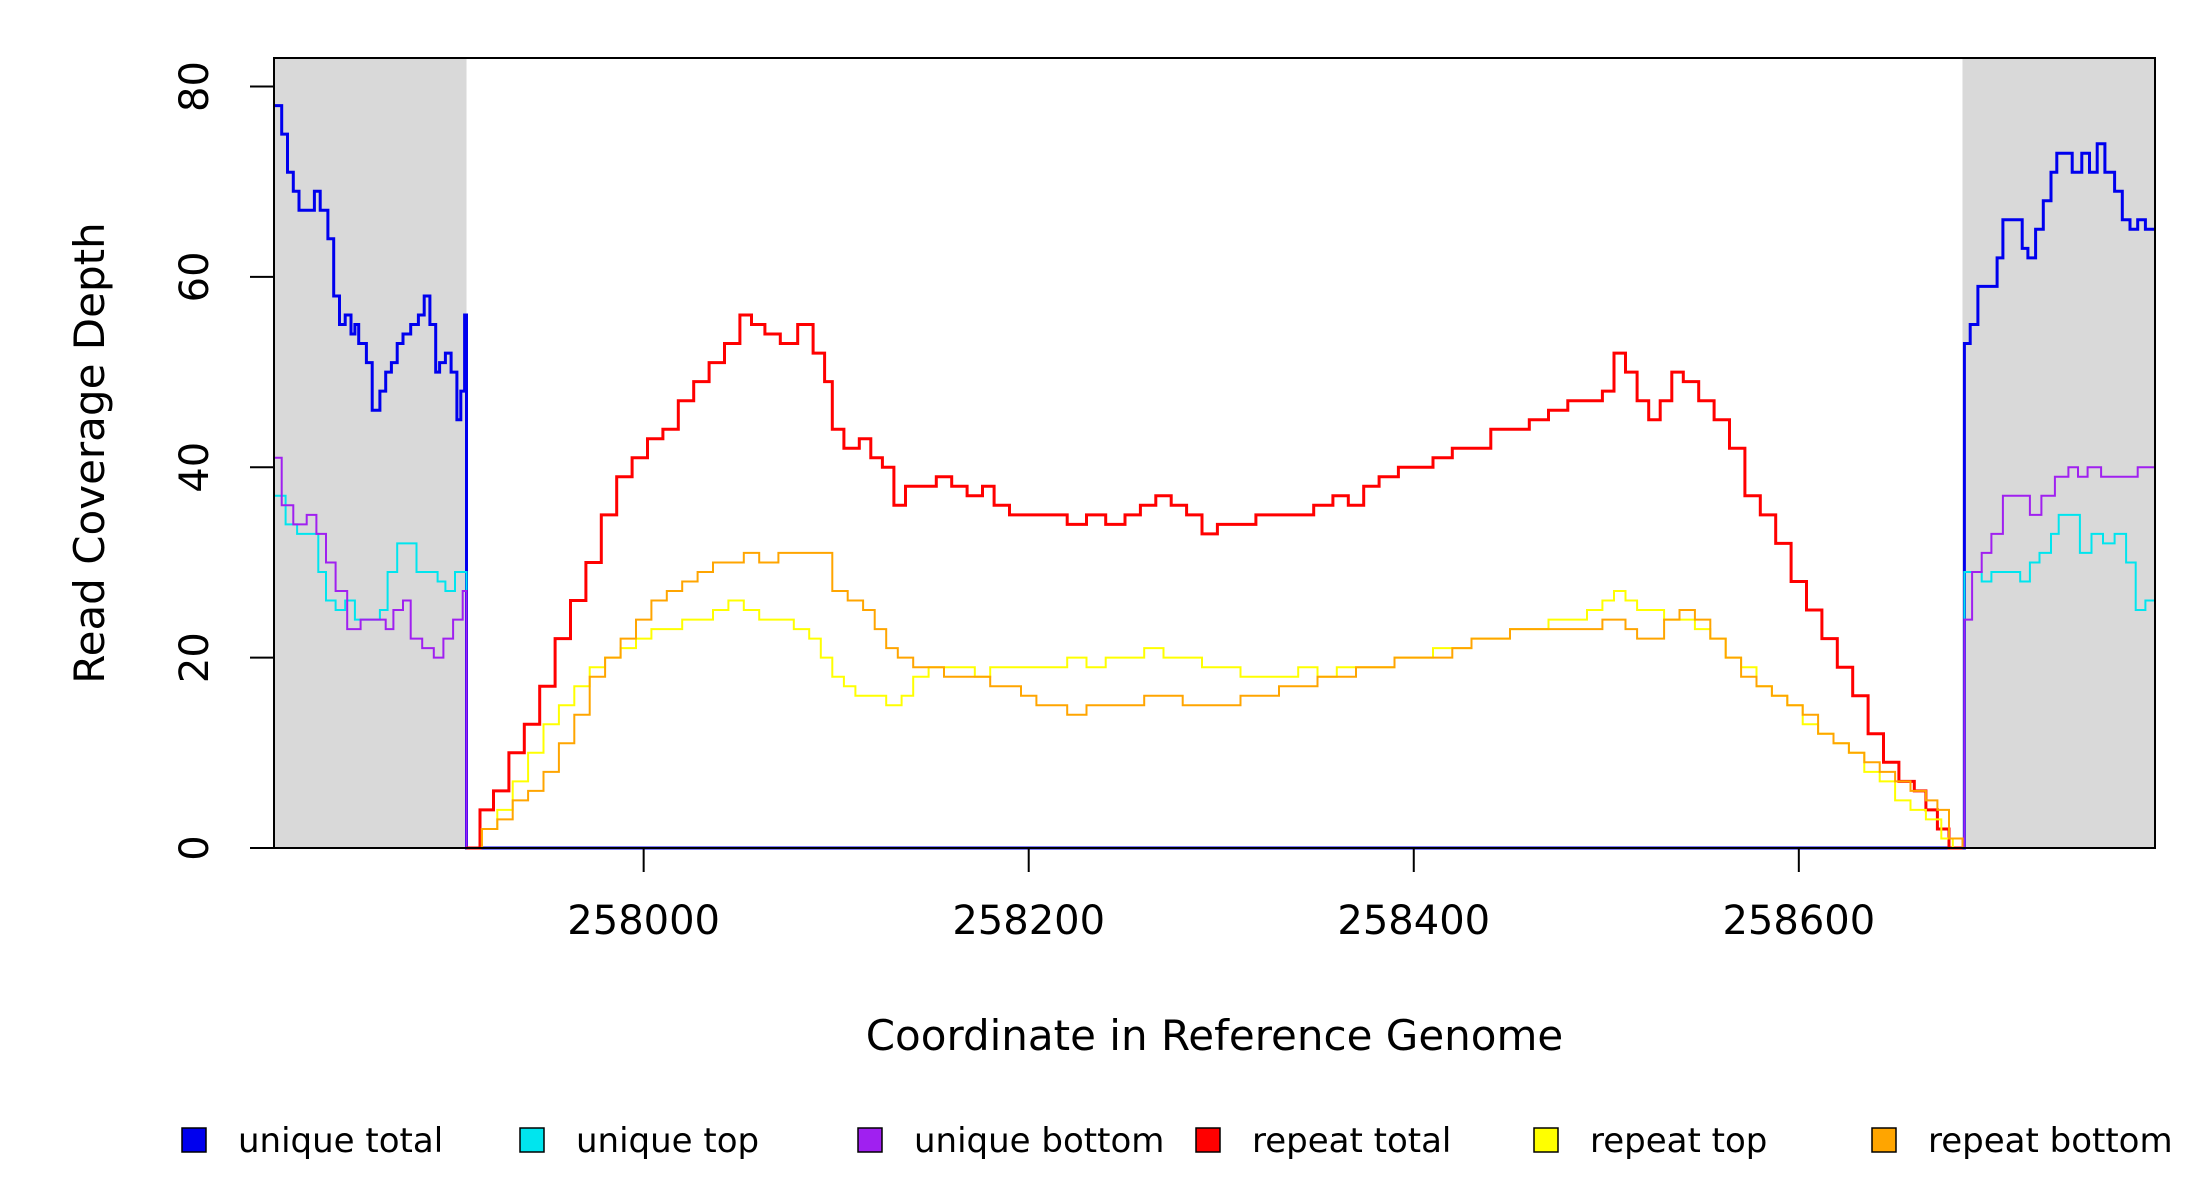 Image resolution: width=2200 pixels, height=1200 pixels. I want to click on x-tick-label: 258200, so click(1028, 921).